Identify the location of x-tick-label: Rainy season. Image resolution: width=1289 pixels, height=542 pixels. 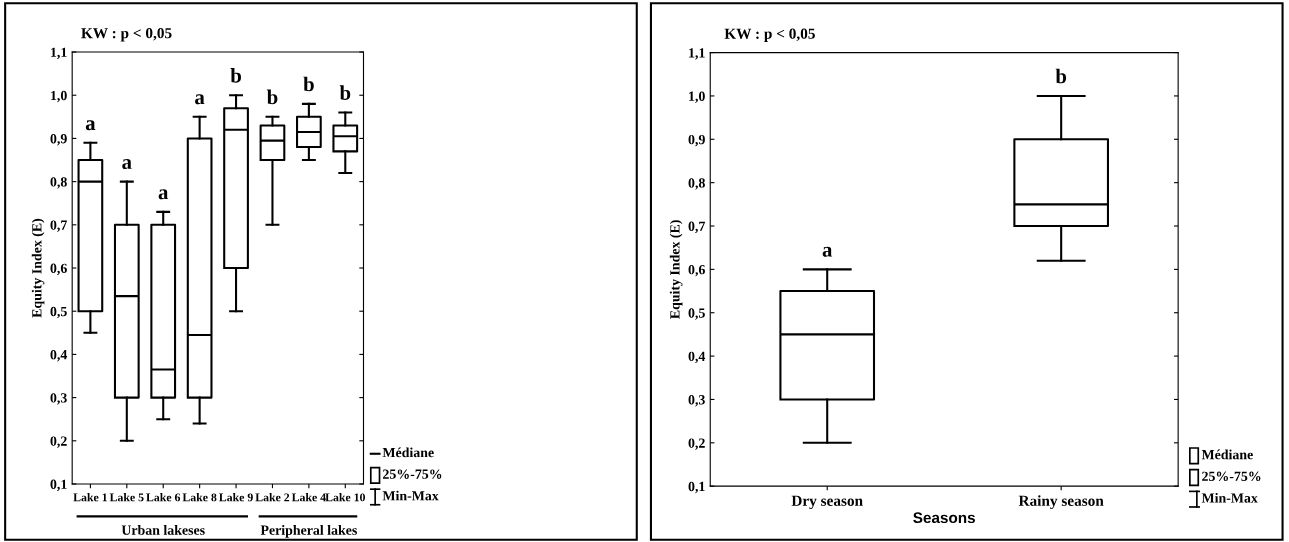
(1061, 502).